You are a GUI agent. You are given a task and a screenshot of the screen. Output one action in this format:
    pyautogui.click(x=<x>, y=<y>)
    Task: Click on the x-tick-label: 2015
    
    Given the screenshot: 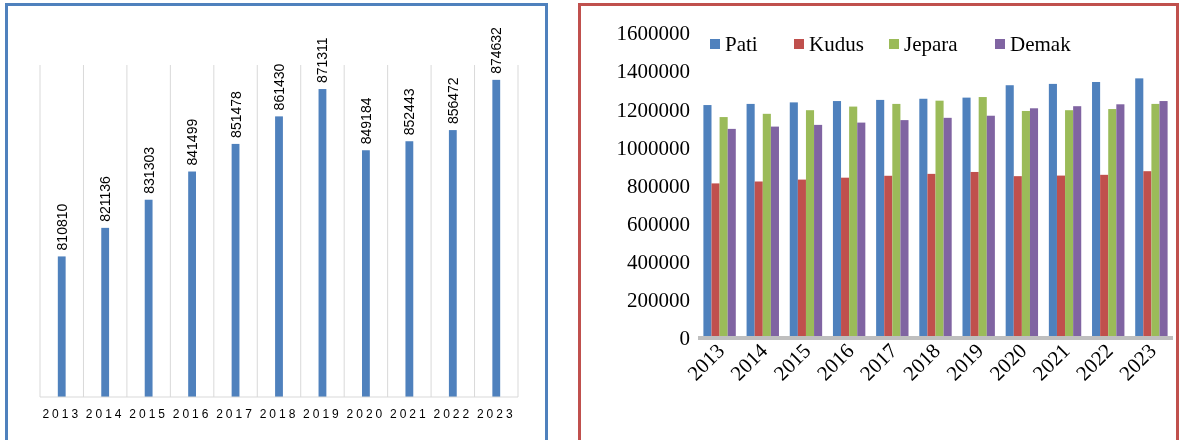 What is the action you would take?
    pyautogui.click(x=148, y=414)
    